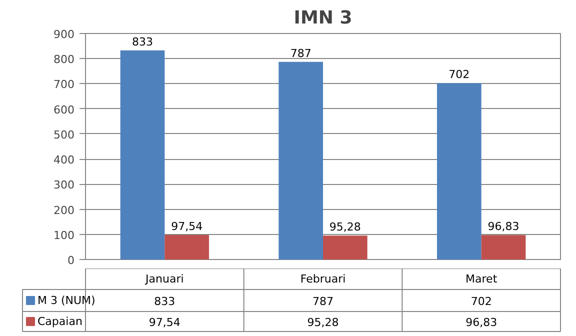 The image size is (576, 336). Describe the element at coordinates (165, 301) in the screenshot. I see `data-label: 833` at that location.